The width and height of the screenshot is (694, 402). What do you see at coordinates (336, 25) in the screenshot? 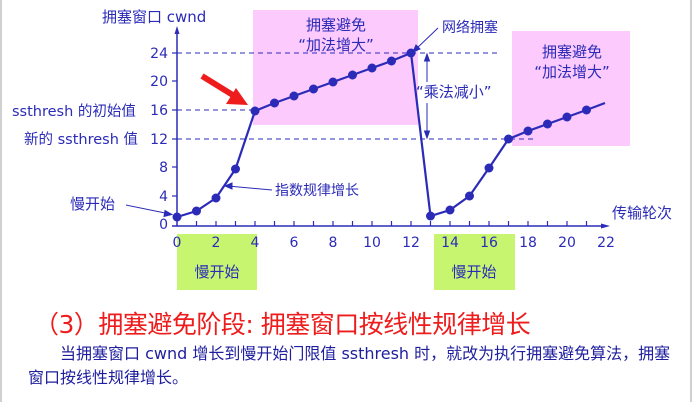
I see `ca-label-1-line1: 拥塞避免` at bounding box center [336, 25].